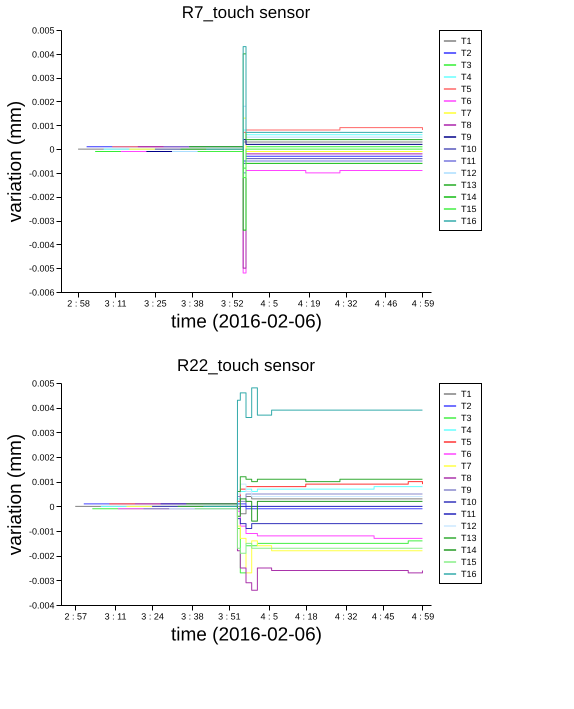  I want to click on chart-title: R7_touch sensor, so click(246, 12).